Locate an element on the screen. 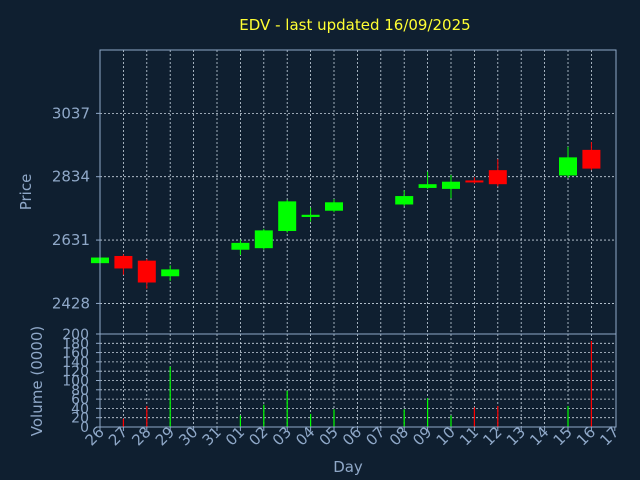  volume-tick-label: 0 is located at coordinates (84, 428).